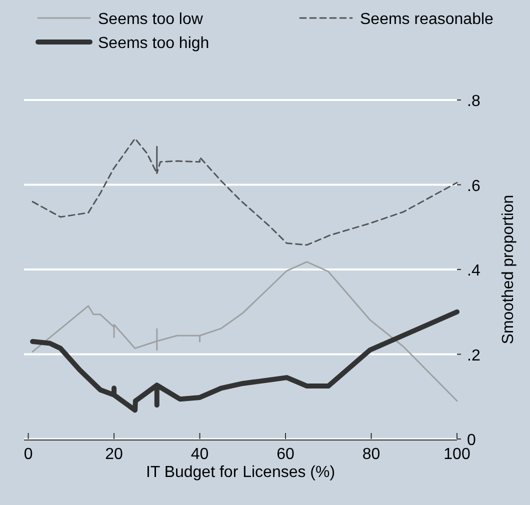  What do you see at coordinates (154, 43) in the screenshot?
I see `legend-label: Seems too high` at bounding box center [154, 43].